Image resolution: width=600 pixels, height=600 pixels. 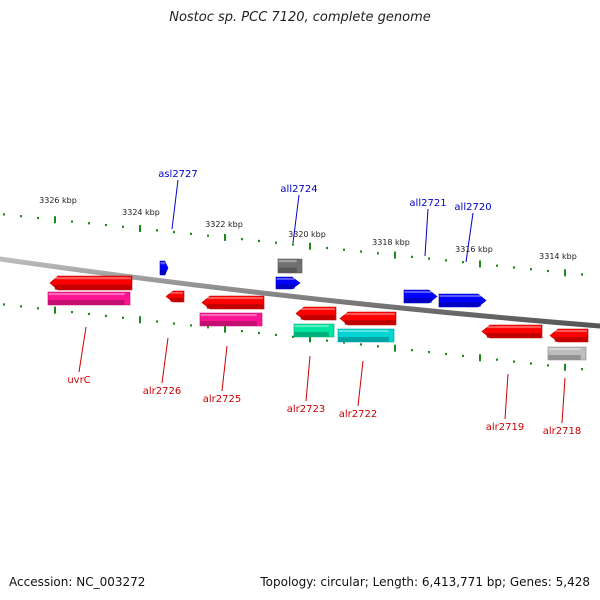 What do you see at coordinates (427, 203) in the screenshot?
I see `gene-label-all2721: all2721` at bounding box center [427, 203].